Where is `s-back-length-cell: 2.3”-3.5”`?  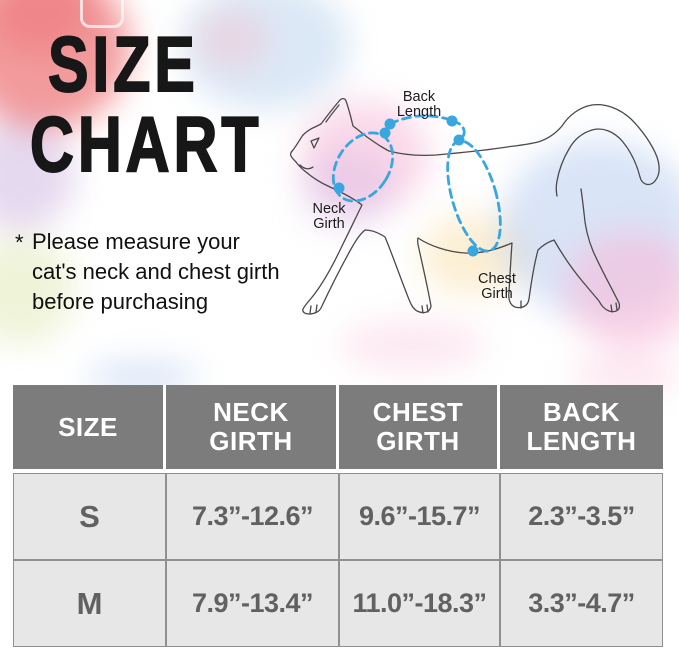
s-back-length-cell: 2.3”-3.5” is located at coordinates (581, 516).